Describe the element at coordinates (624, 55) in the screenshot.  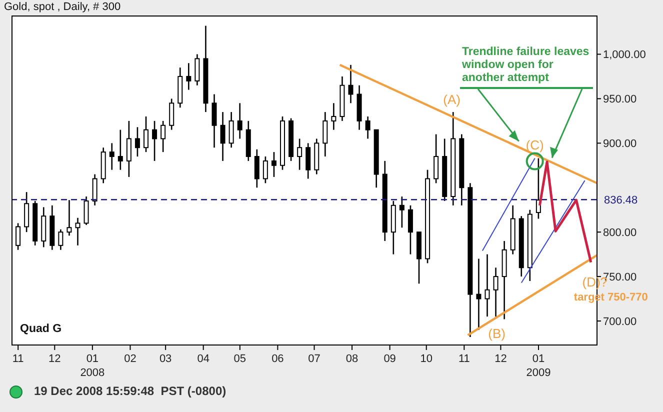
I see `y-tick-label: 1,000.00` at that location.